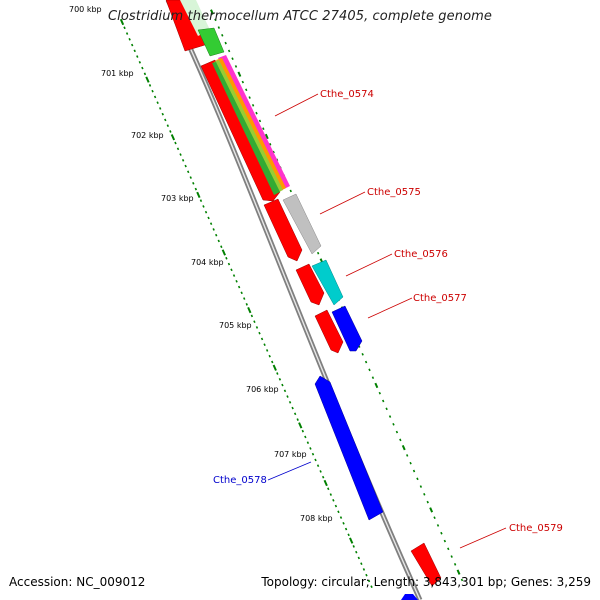 The width and height of the screenshot is (600, 600). I want to click on tick-label: 705 kbp, so click(235, 325).